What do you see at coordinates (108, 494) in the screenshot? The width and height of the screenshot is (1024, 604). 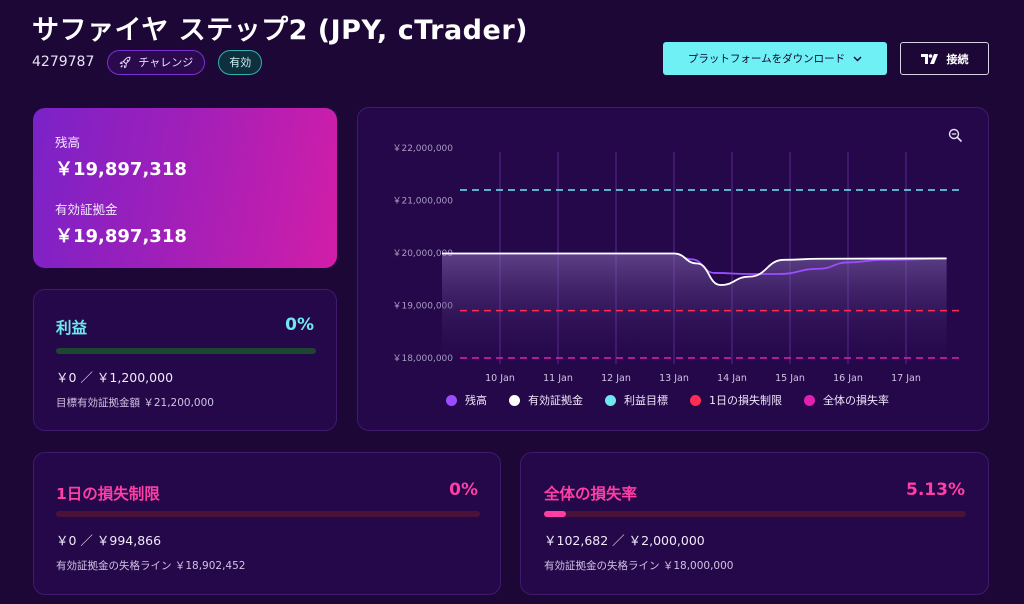 I see `daily-loss-title: 1日の損失制限` at bounding box center [108, 494].